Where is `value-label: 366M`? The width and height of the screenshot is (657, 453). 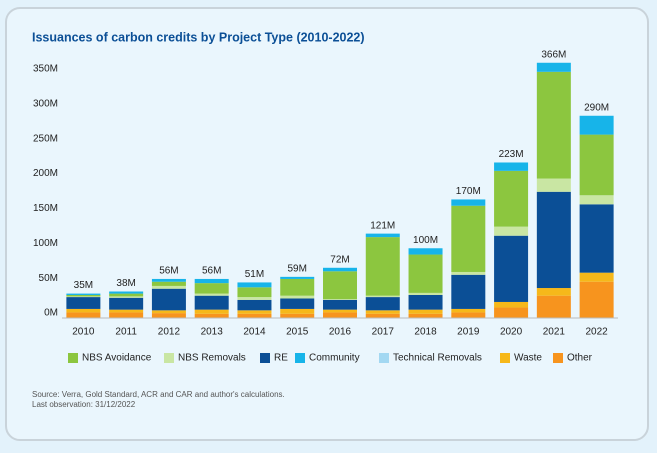 value-label: 366M is located at coordinates (553, 54).